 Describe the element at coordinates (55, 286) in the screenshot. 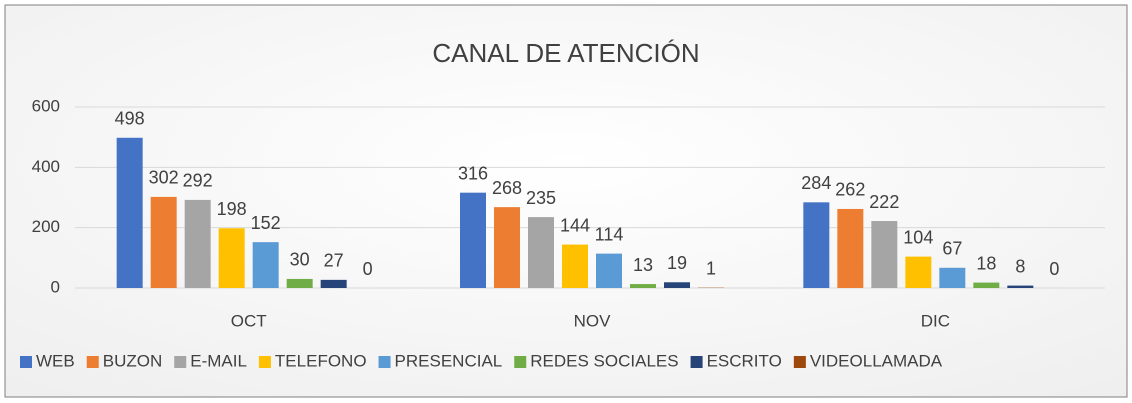

I see `y-tick-label: 0` at that location.